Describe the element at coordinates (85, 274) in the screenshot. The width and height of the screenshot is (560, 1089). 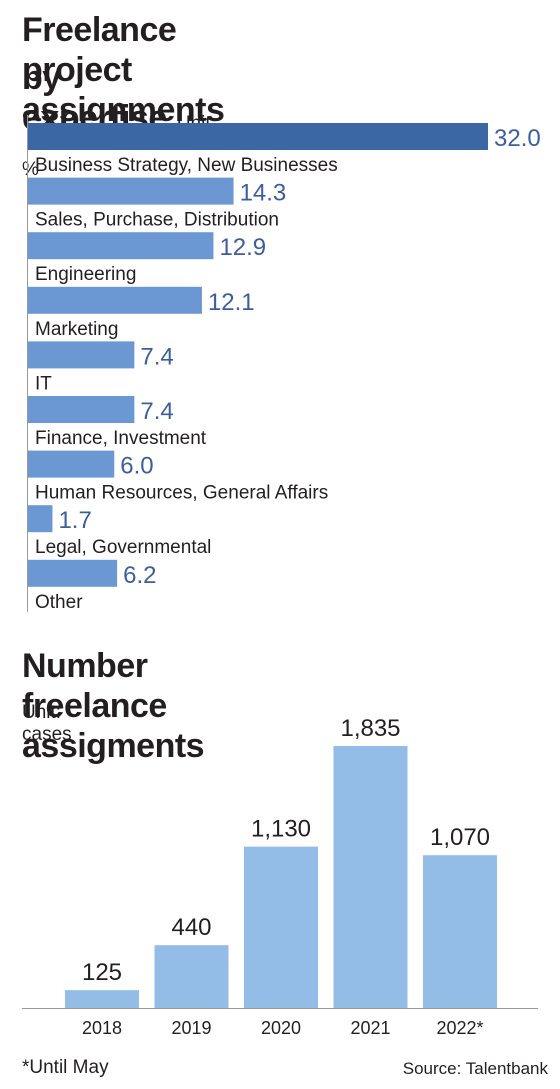
I see `category-label-2: Engineering` at that location.